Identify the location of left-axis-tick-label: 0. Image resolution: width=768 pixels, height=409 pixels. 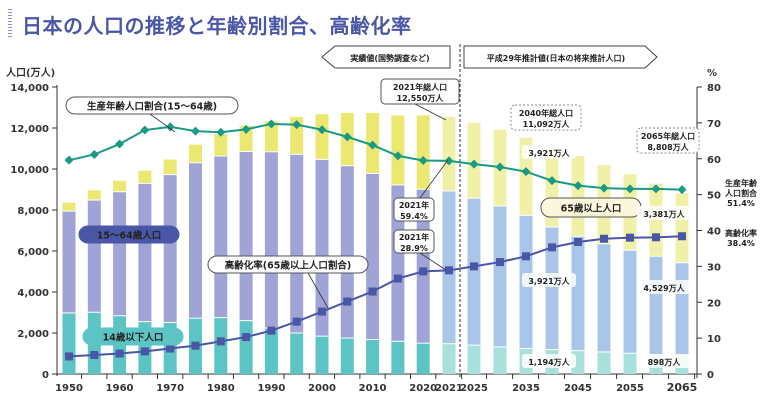
(45, 375).